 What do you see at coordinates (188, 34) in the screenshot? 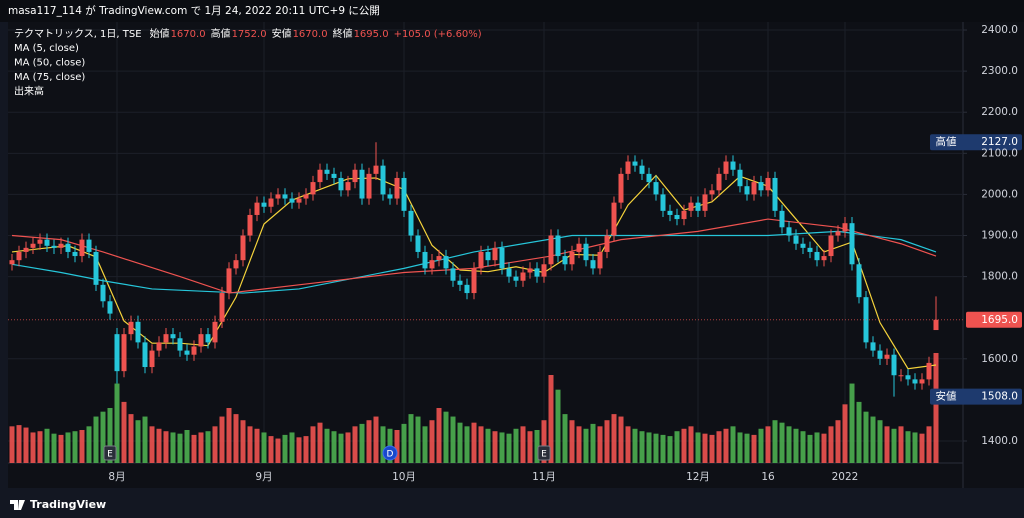
I see `ohlc-value: 1670.0` at bounding box center [188, 34].